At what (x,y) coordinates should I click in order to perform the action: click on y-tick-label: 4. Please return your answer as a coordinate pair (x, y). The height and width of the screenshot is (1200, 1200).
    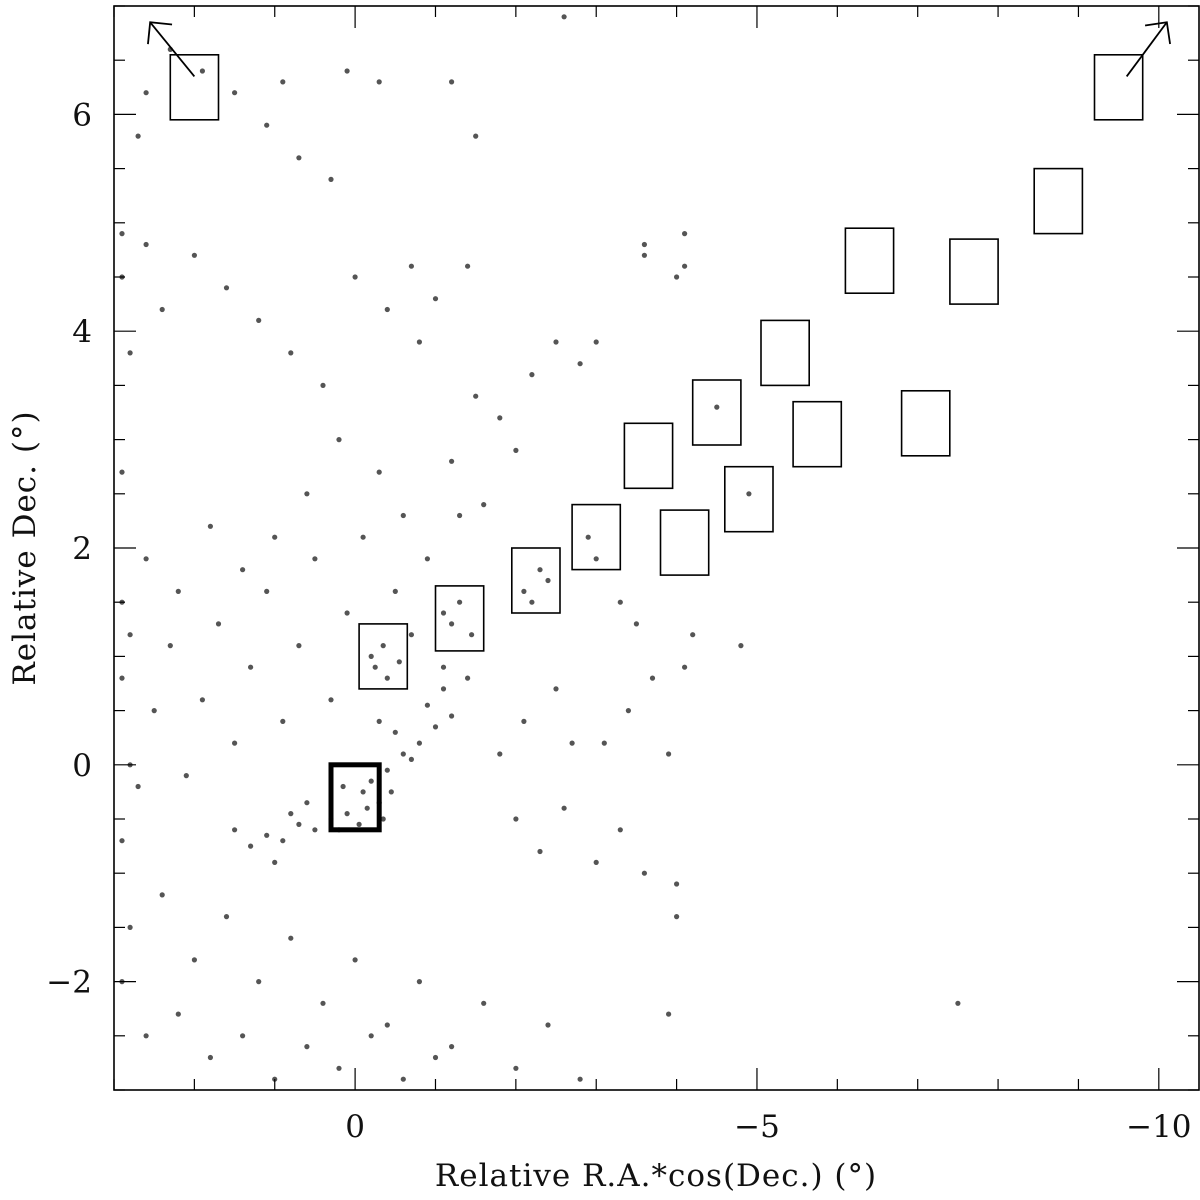
    Looking at the image, I should click on (82, 332).